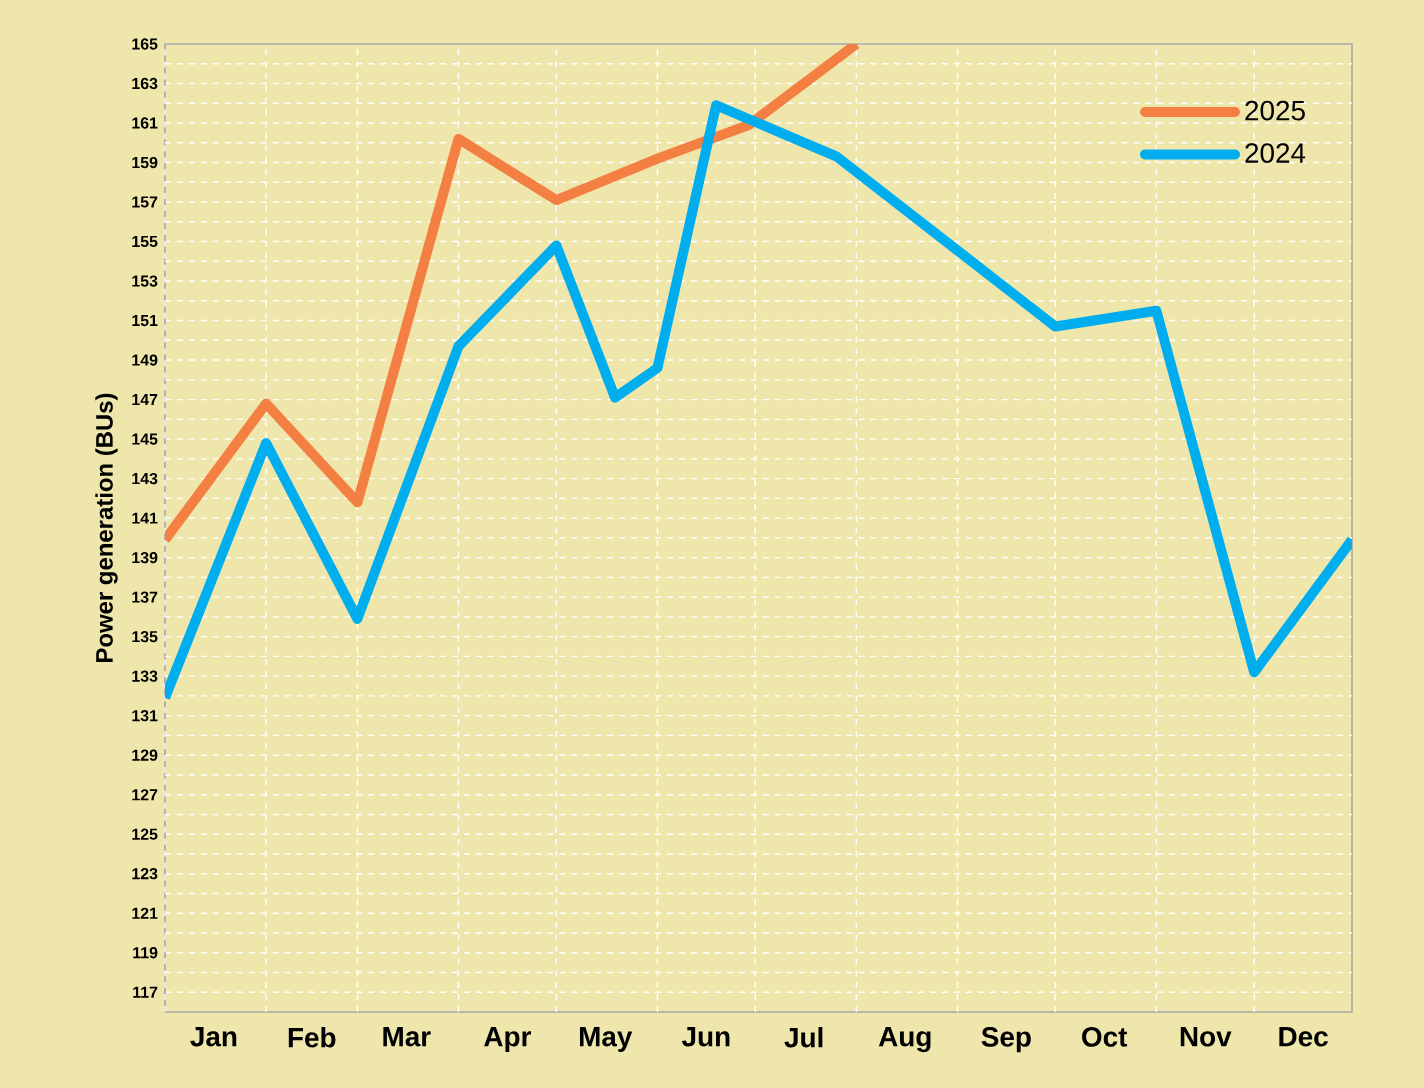  What do you see at coordinates (145, 992) in the screenshot?
I see `y-tick-label: 117` at bounding box center [145, 992].